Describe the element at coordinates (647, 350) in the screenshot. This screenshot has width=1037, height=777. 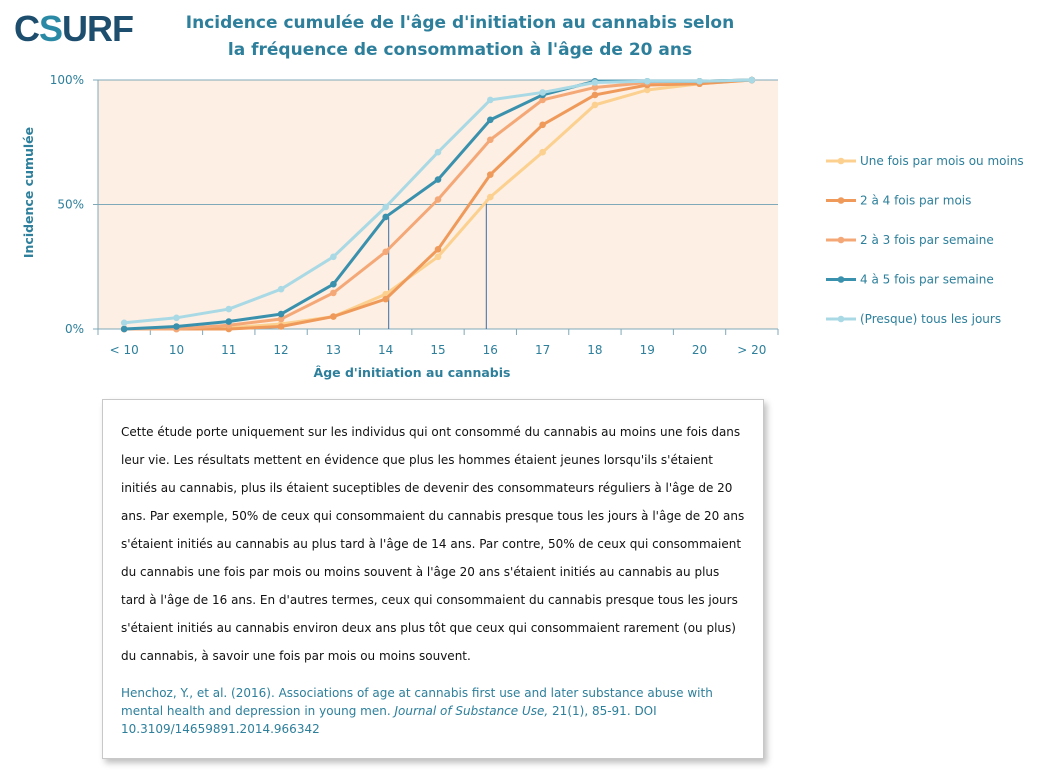
I see `x-tick-label: 19` at that location.